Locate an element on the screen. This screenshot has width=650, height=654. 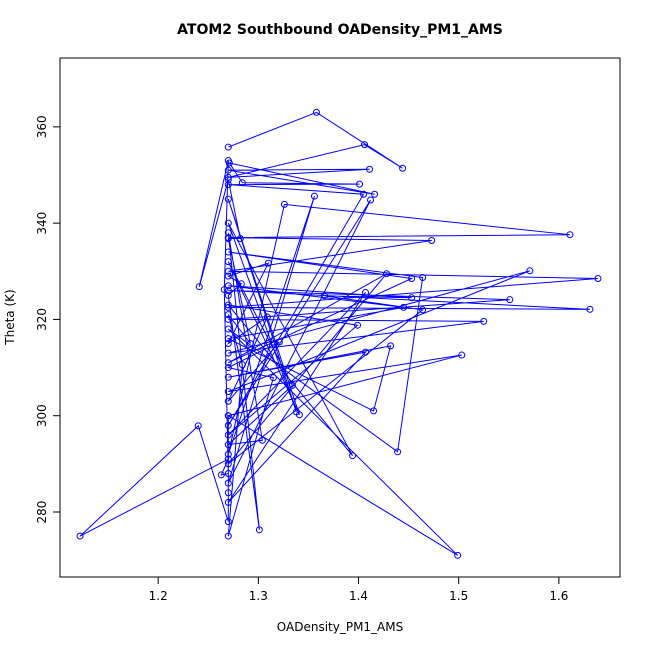
y-tick-label: 340 is located at coordinates (42, 223).